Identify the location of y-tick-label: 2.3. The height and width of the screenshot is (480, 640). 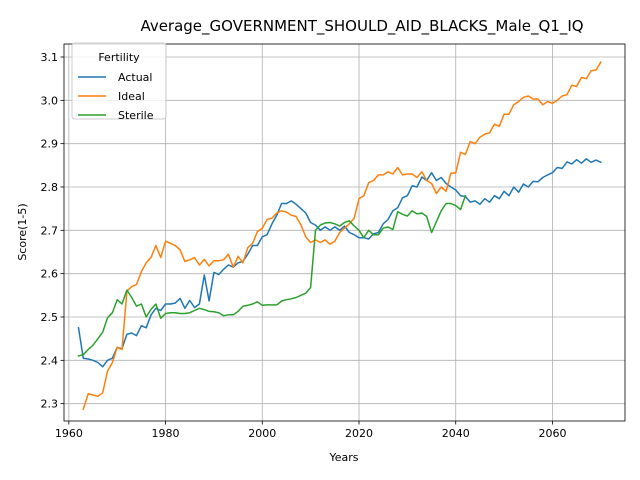
(50, 404).